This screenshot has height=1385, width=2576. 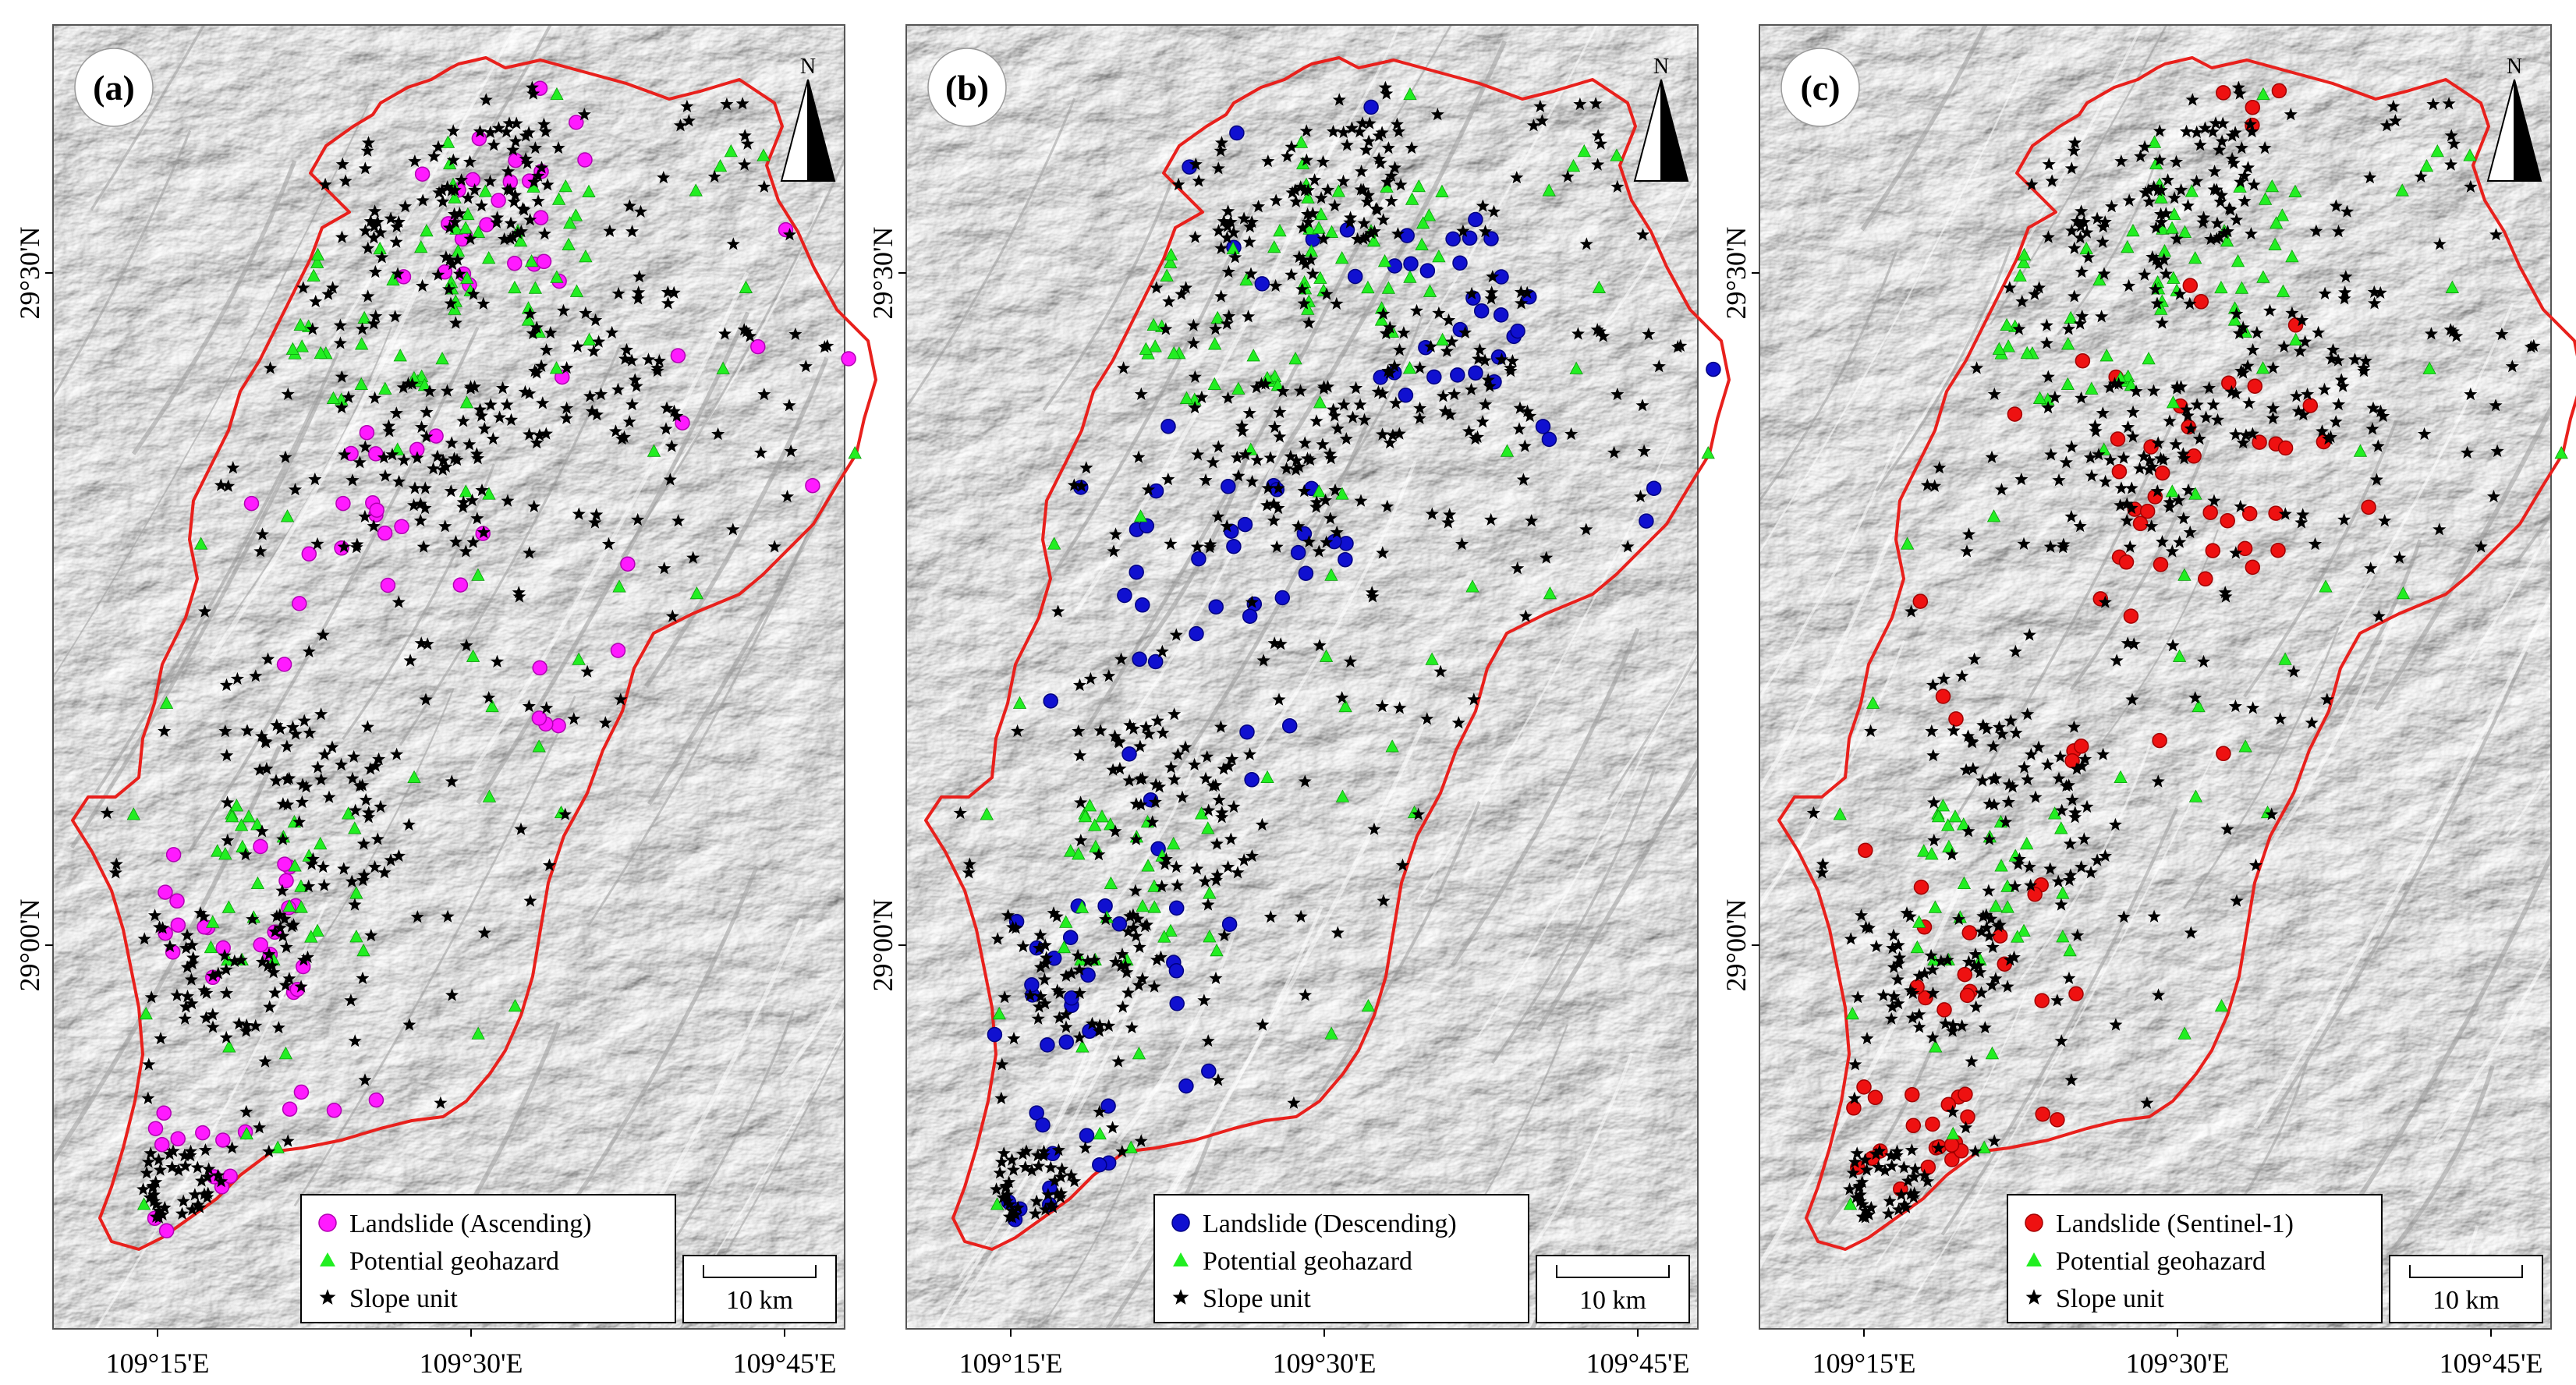 I want to click on latitude-tick-label: 29°00'N, so click(x=883, y=945).